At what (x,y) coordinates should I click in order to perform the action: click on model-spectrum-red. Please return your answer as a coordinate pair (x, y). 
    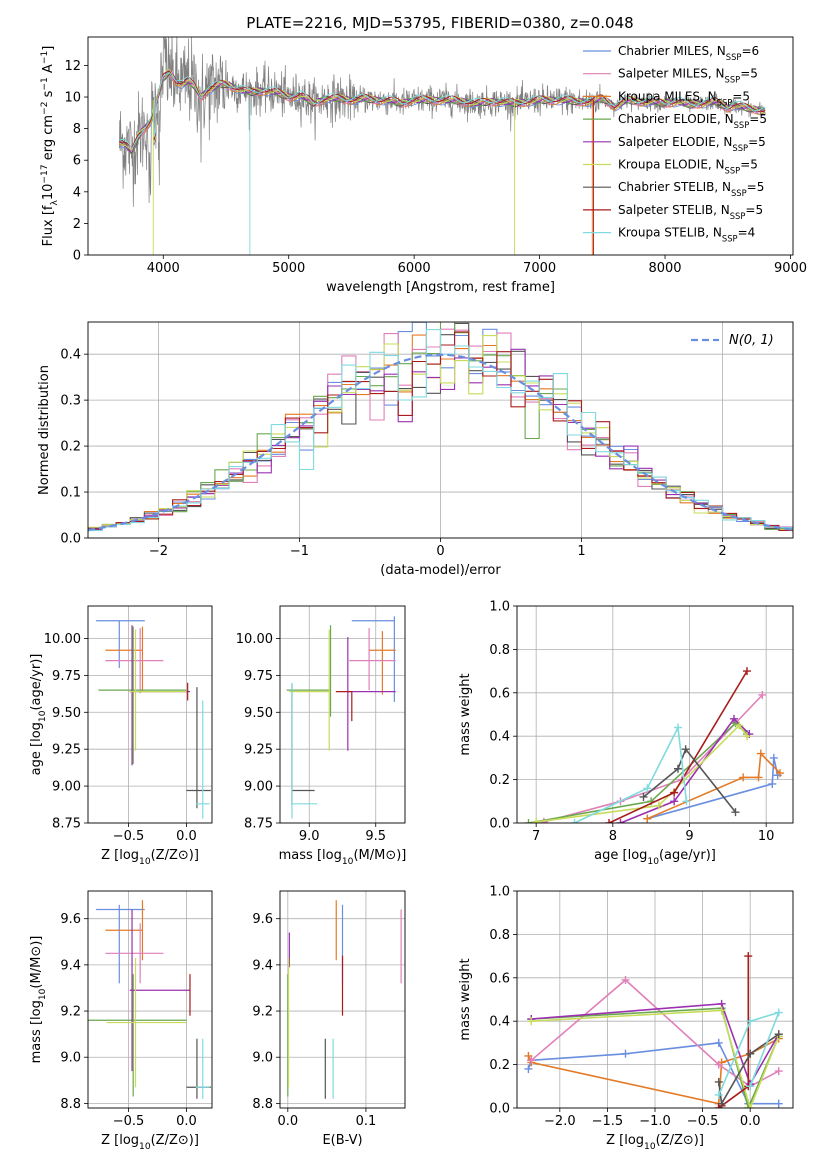
    Looking at the image, I should click on (442, 109).